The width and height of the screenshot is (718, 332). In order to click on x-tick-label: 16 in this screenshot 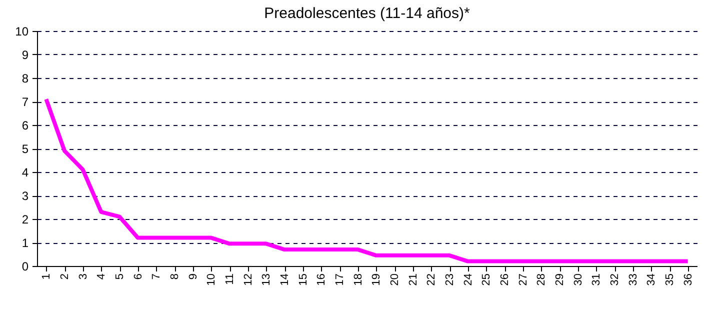, I will do `click(322, 280)`.